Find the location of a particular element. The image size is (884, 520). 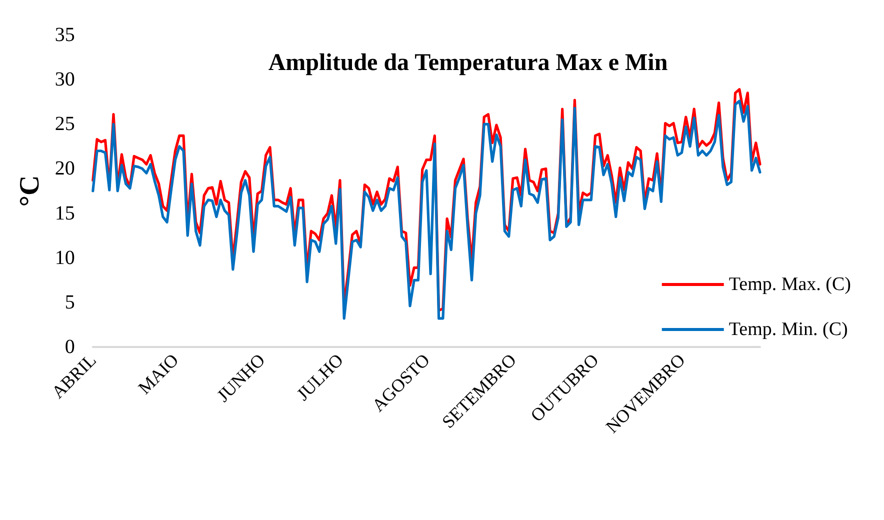

y-axis-title: °C is located at coordinates (30, 191).